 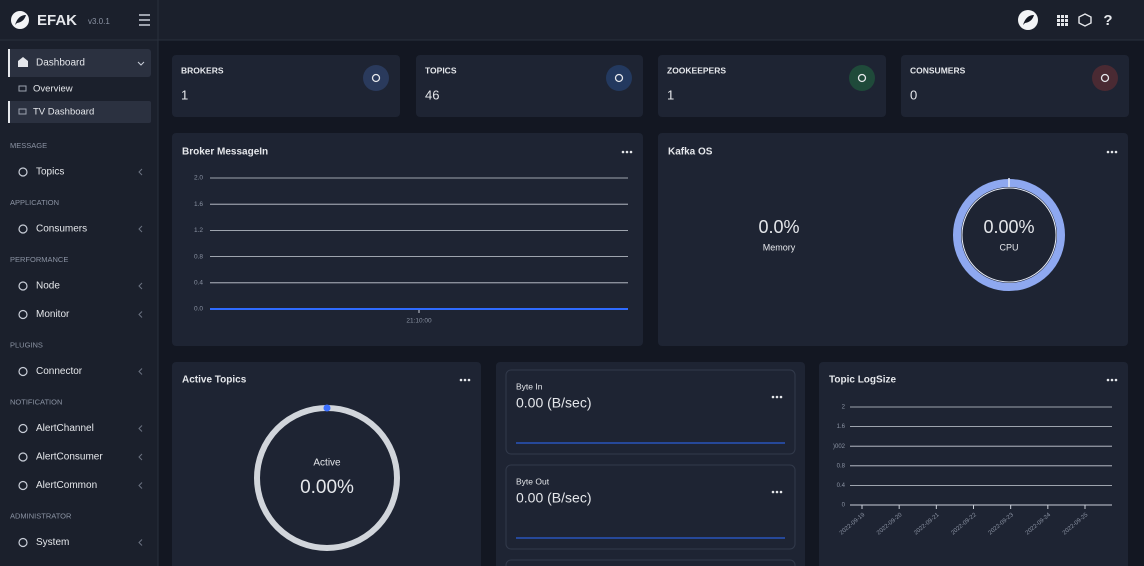 I want to click on nav-selected, so click(x=79, y=112).